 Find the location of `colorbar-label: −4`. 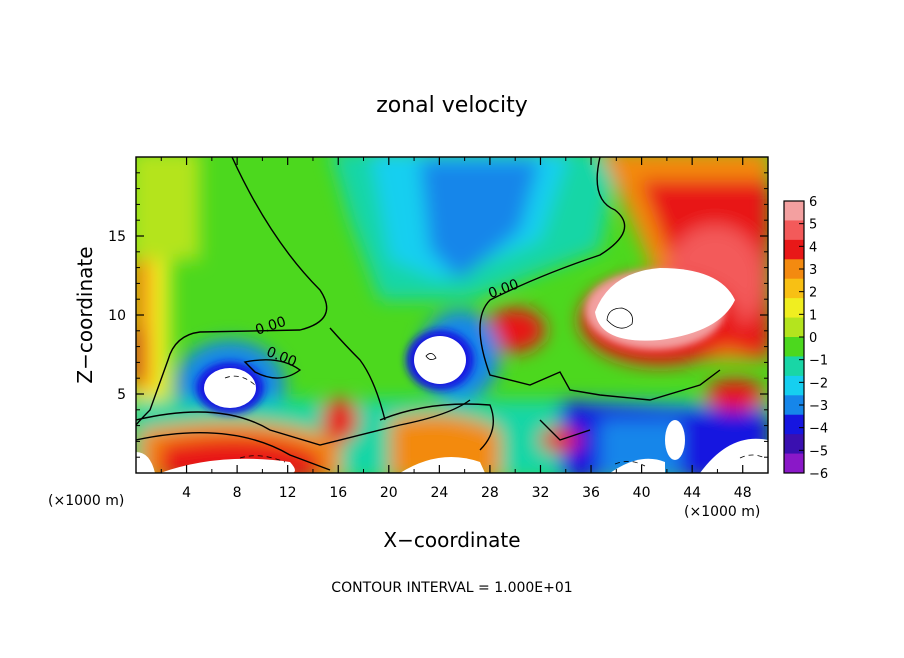

colorbar-label: −4 is located at coordinates (818, 429).